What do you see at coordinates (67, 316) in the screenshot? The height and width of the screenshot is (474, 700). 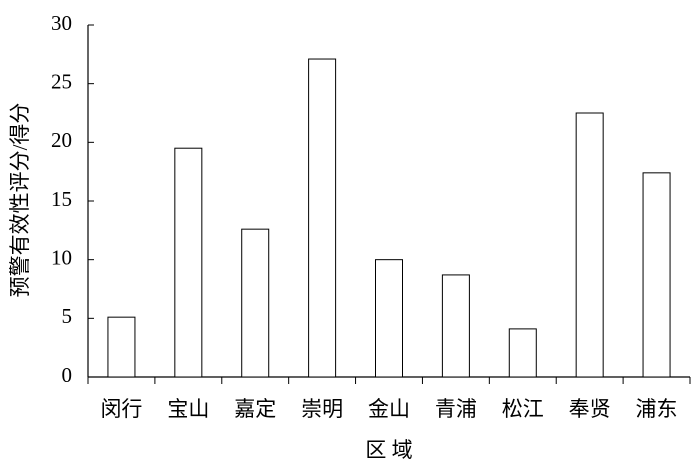 I see `y-tick-label: 5` at bounding box center [67, 316].